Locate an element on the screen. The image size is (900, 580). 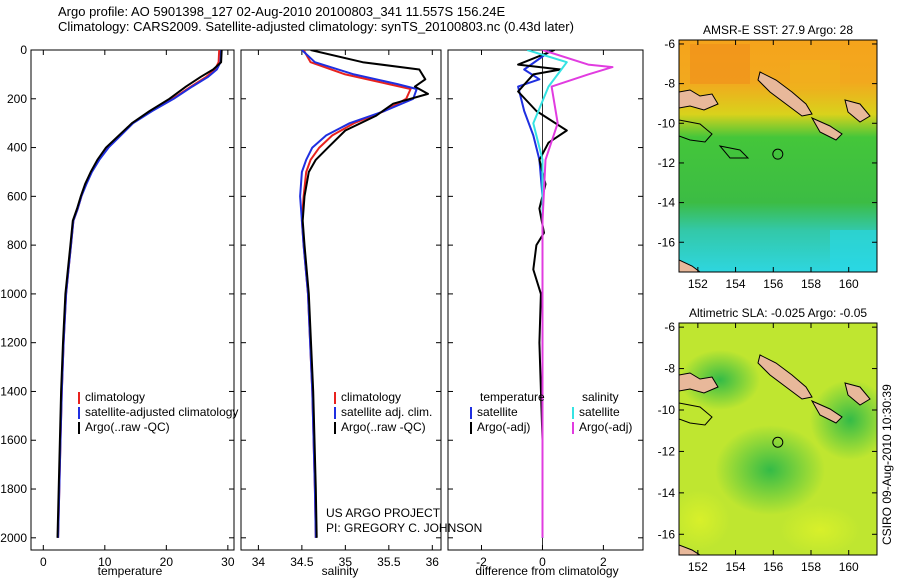
x-tick-label: 34 is located at coordinates (259, 562).